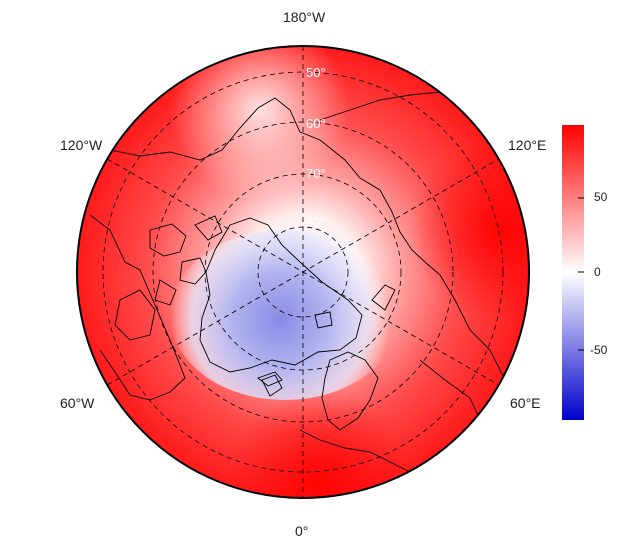  Describe the element at coordinates (601, 197) in the screenshot. I see `colorbar-tick-50: 50` at that location.